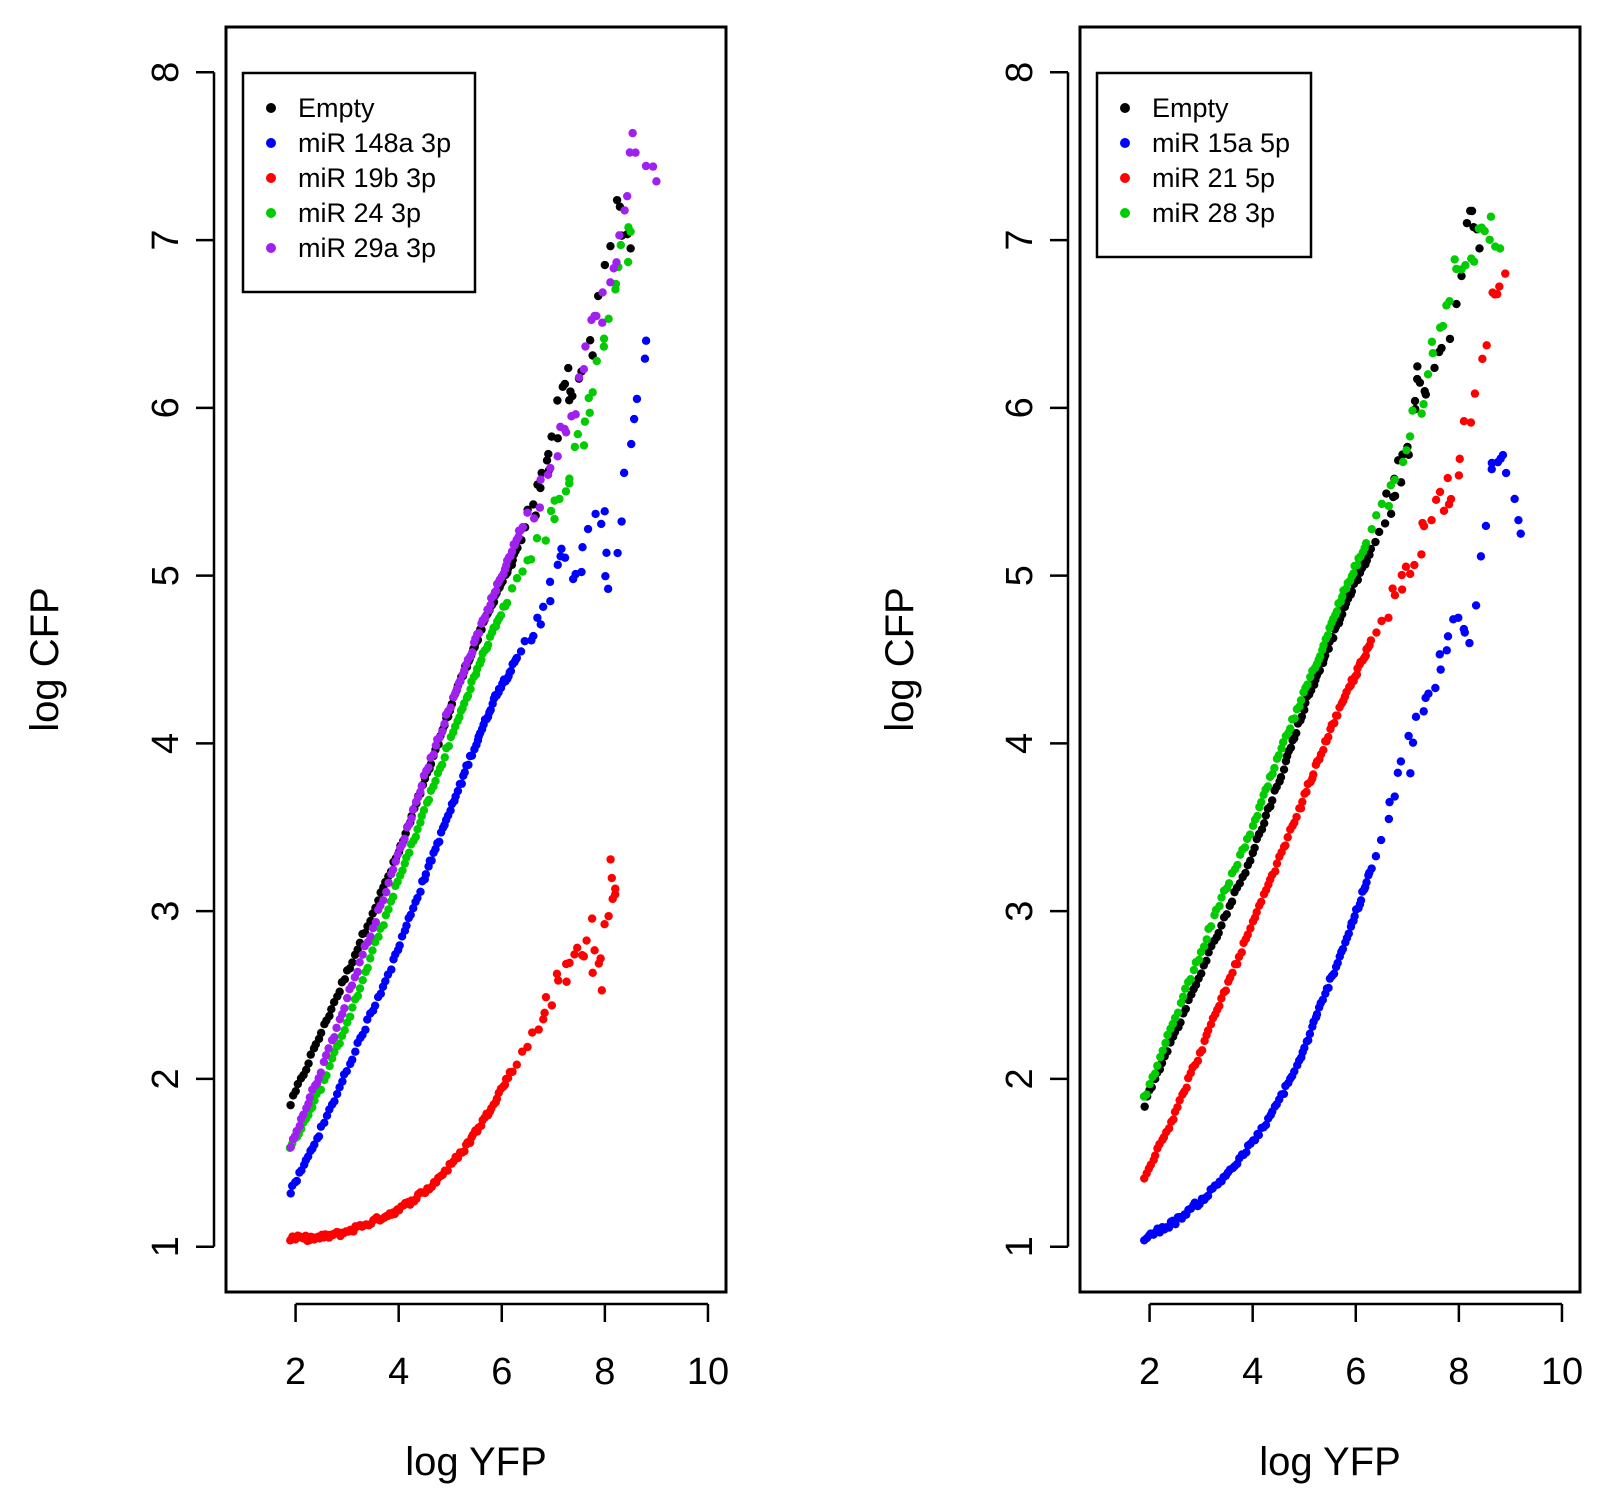 Image resolution: width=1601 pixels, height=1500 pixels. What do you see at coordinates (166, 1078) in the screenshot?
I see `y-tick-label: 2` at bounding box center [166, 1078].